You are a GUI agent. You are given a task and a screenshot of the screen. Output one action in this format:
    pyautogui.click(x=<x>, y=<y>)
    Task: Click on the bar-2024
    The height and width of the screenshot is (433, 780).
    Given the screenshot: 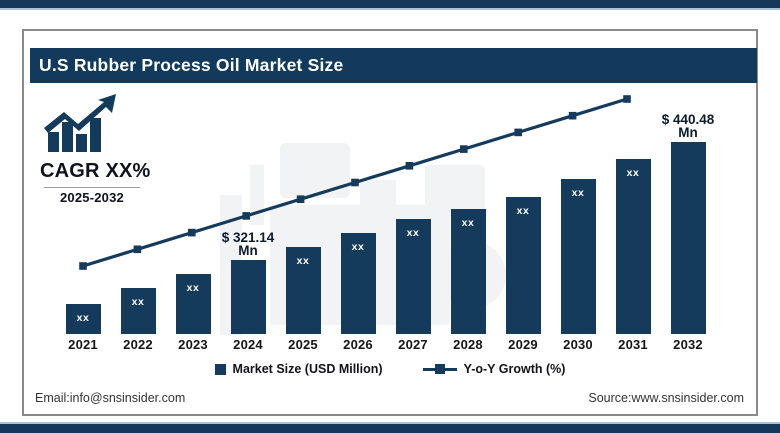 What is the action you would take?
    pyautogui.click(x=248, y=297)
    